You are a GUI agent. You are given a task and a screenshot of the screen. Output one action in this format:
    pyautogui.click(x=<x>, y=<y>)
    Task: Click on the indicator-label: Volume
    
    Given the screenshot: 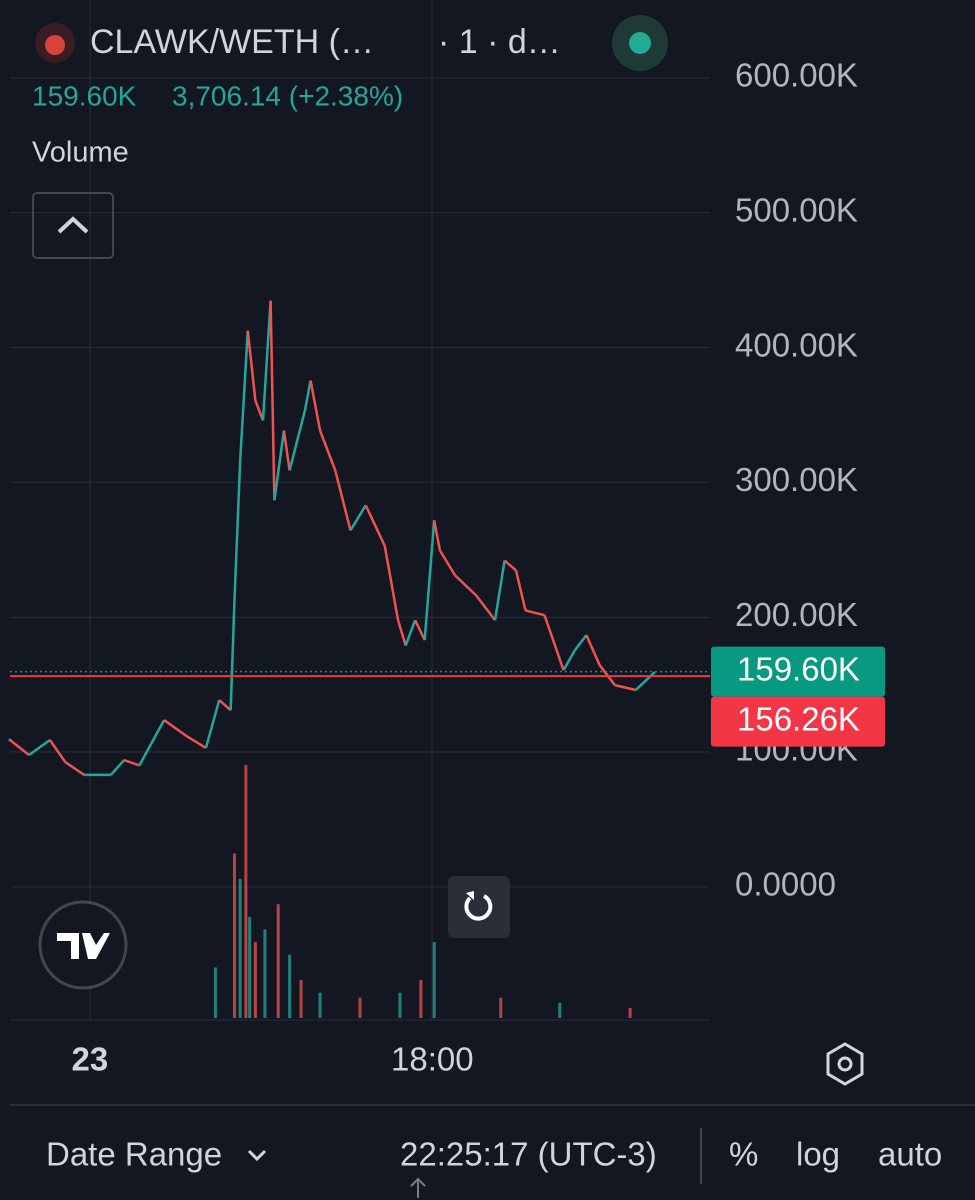 What is the action you would take?
    pyautogui.click(x=80, y=153)
    